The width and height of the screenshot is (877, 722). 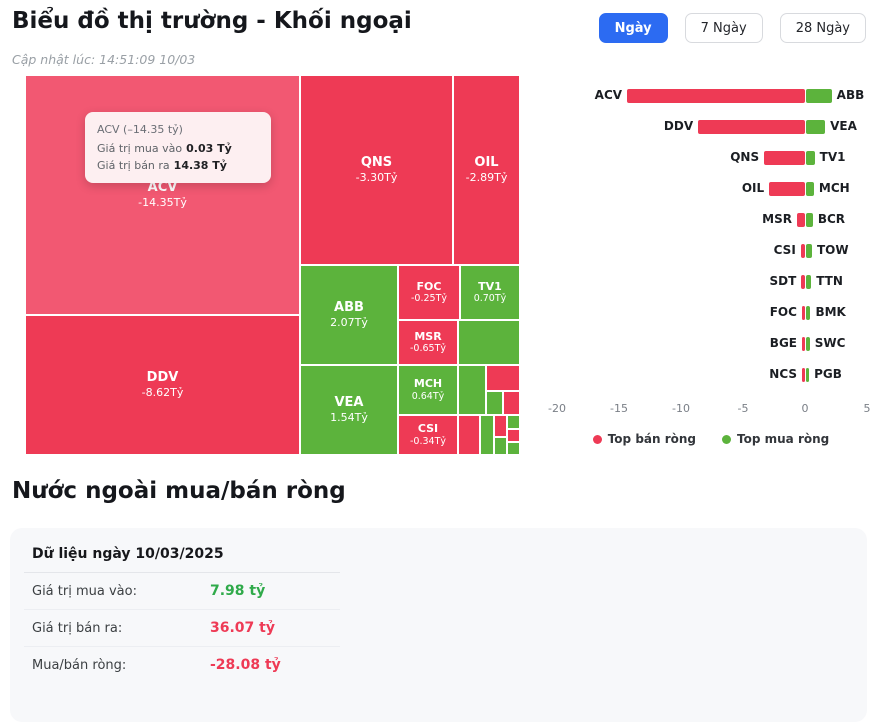 I want to click on x-axis-tick: -20, so click(x=557, y=408).